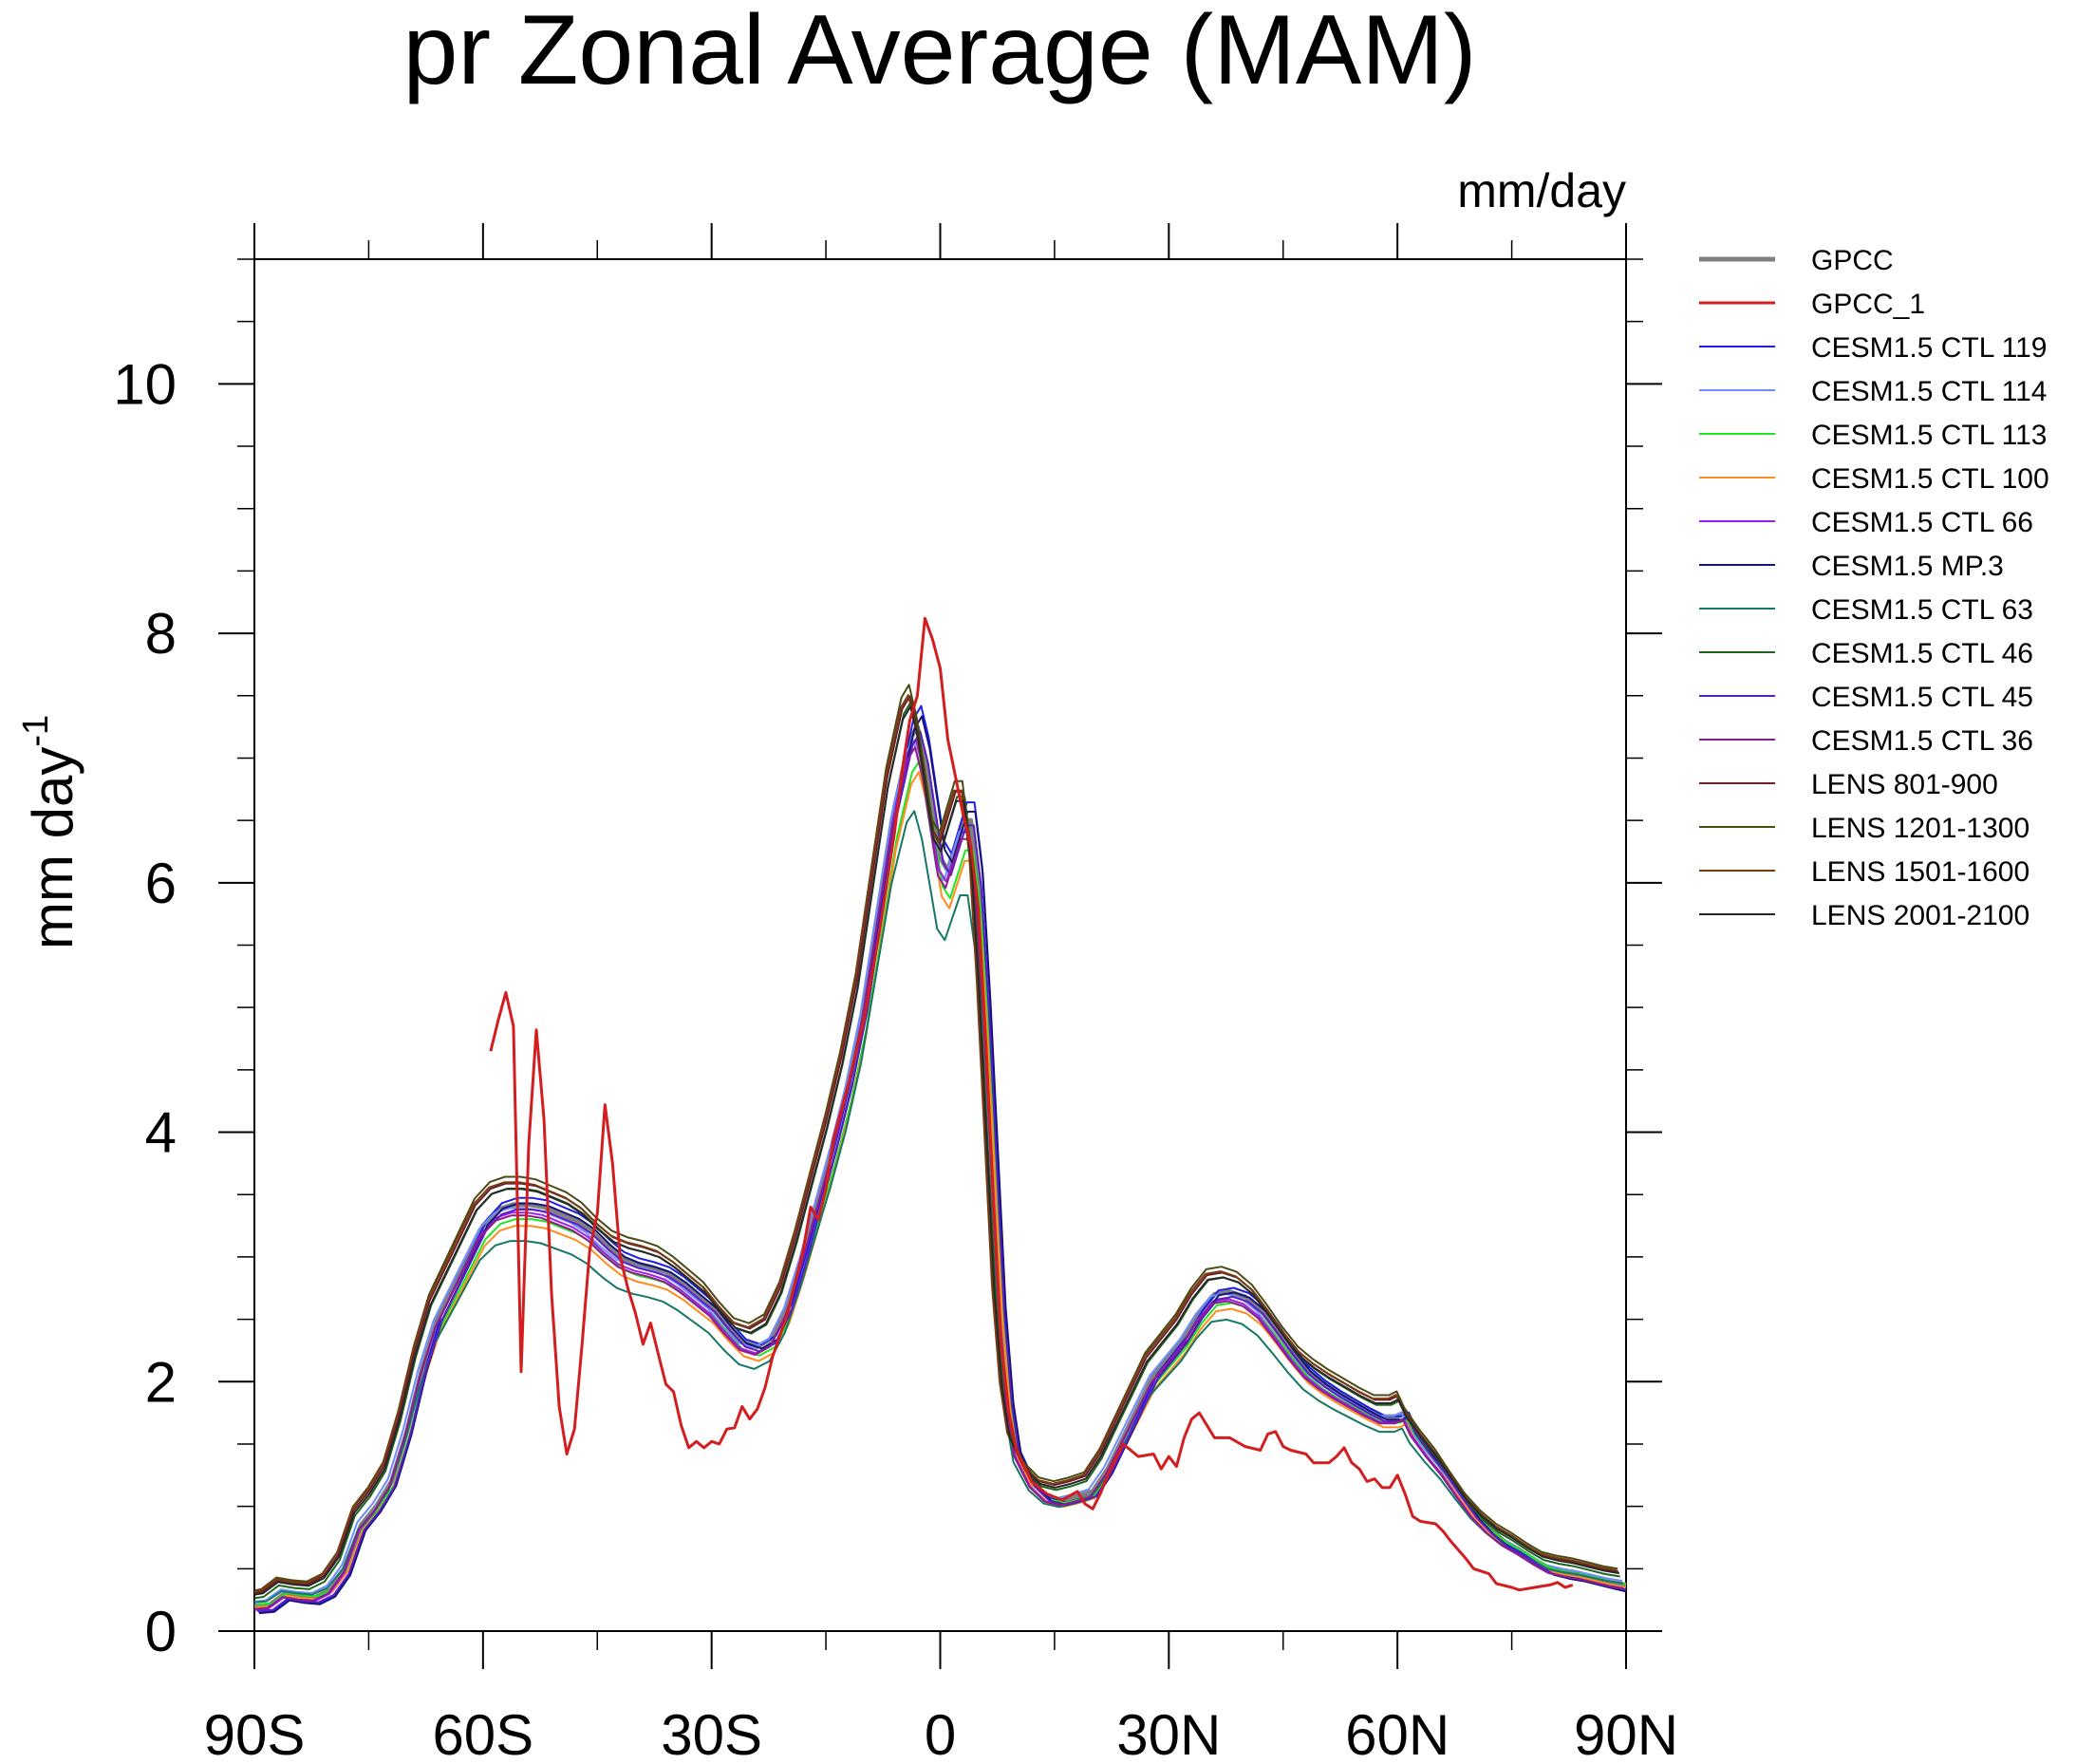  I want to click on x-tick-label: 30N, so click(1168, 1734).